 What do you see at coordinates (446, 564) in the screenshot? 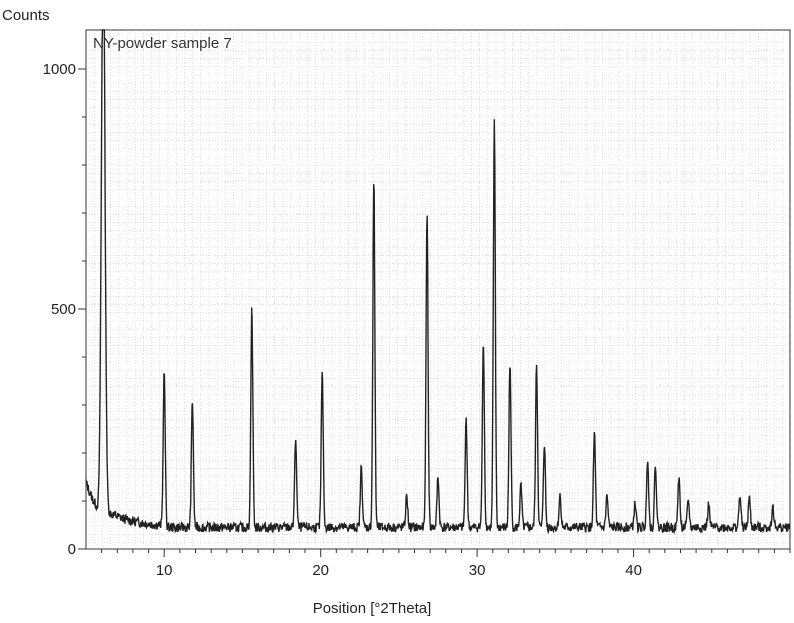
I see `x-ticks: 10 20 30 40` at bounding box center [446, 564].